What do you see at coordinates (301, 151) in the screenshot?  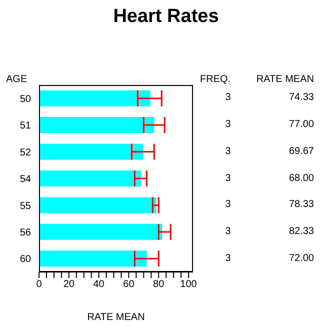 I see `data-label: 69.67` at bounding box center [301, 151].